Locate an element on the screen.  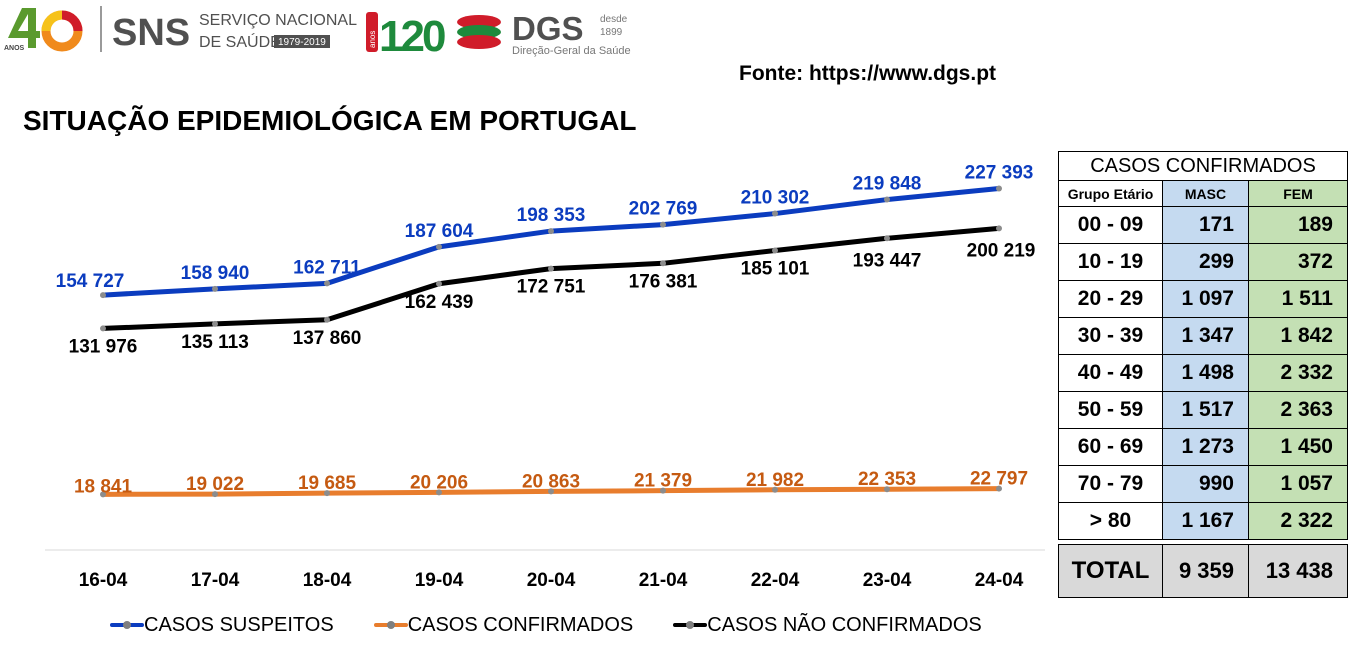
data-label-confirmados: 21 379 is located at coordinates (663, 481).